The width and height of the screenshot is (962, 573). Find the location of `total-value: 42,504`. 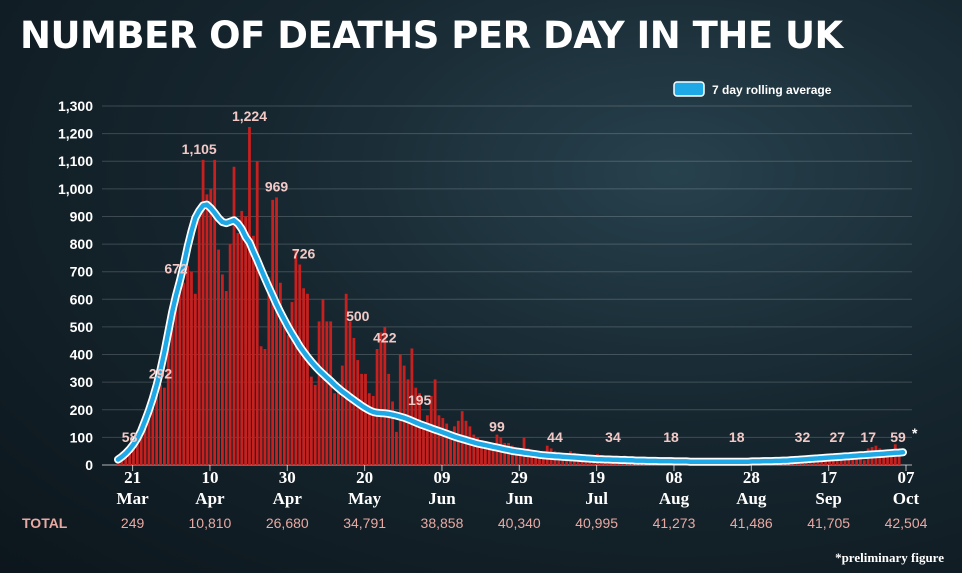

total-value: 42,504 is located at coordinates (906, 523).